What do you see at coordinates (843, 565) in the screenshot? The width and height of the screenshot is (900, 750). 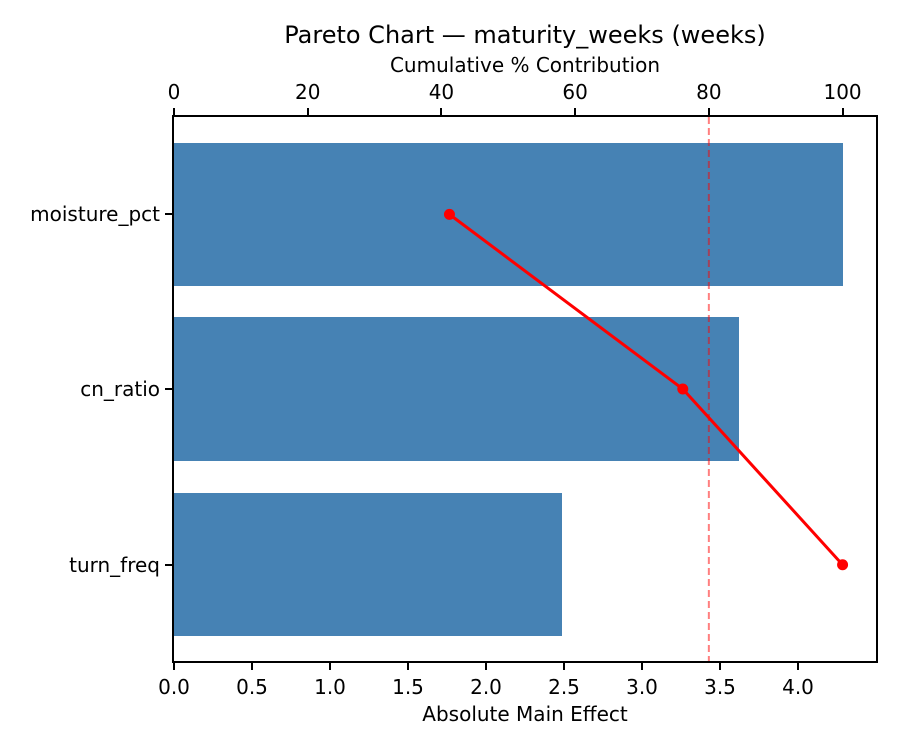 I see `cumulative-point-turn_freq` at bounding box center [843, 565].